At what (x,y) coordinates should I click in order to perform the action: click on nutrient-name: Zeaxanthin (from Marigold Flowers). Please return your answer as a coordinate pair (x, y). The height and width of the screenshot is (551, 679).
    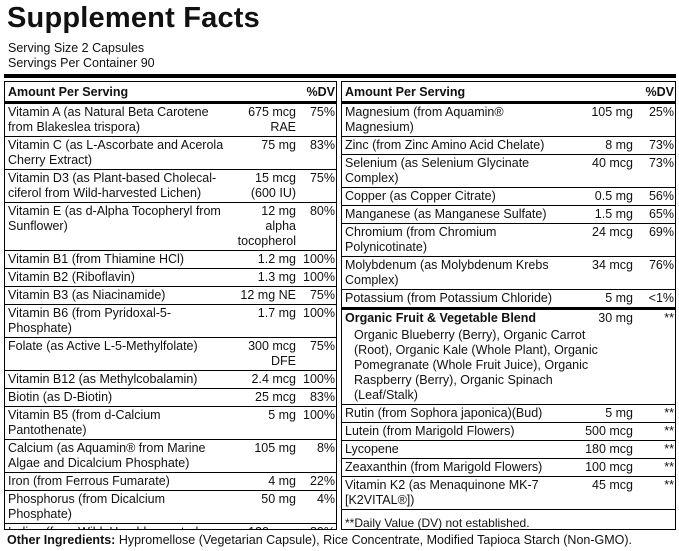
    Looking at the image, I should click on (460, 467).